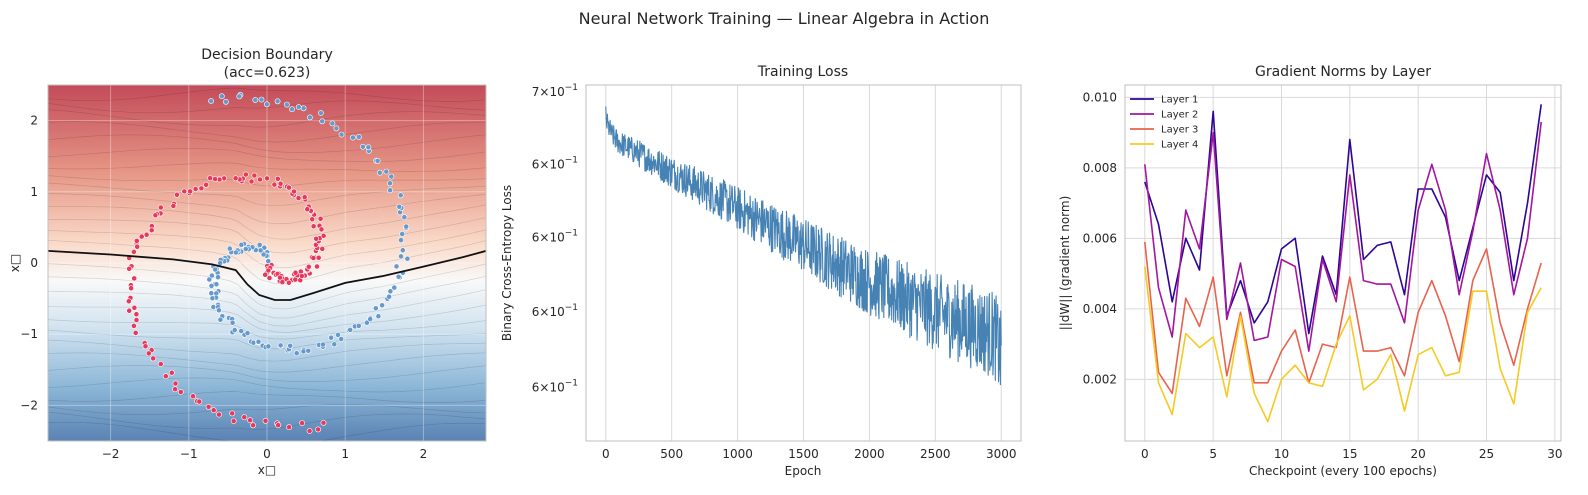 Image resolution: width=1588 pixels, height=495 pixels. What do you see at coordinates (1343, 219) in the screenshot?
I see `layer1-line` at bounding box center [1343, 219].